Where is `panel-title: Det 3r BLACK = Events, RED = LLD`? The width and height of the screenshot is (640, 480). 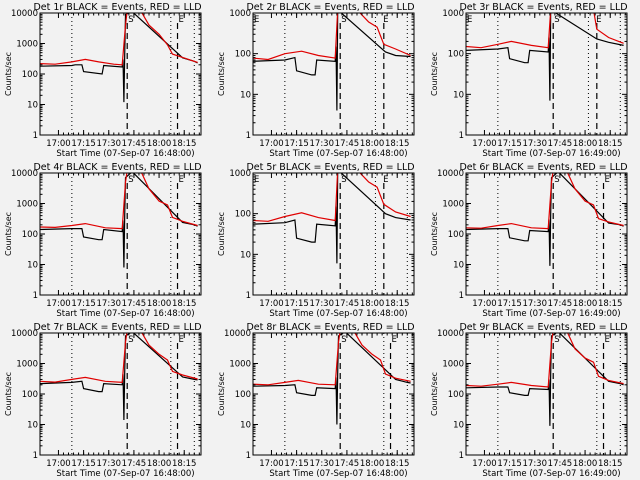
panel-title: Det 3r BLACK = Events, RED = LLD is located at coordinates (543, 7).